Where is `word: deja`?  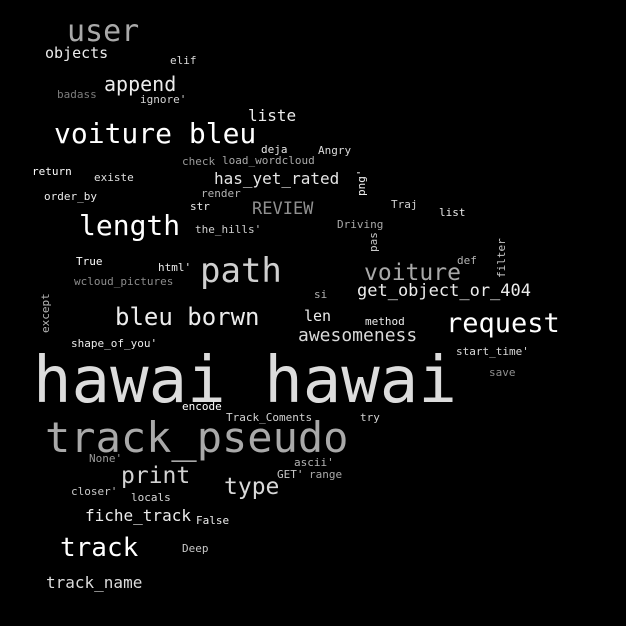
word: deja is located at coordinates (274, 149).